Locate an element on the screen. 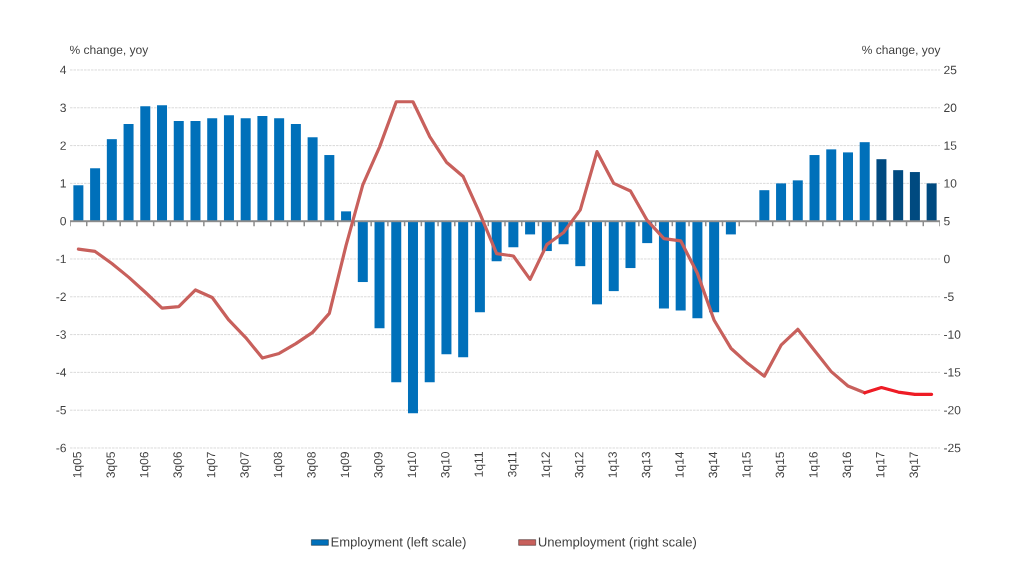 The image size is (1013, 569). x-tick-label: 3q11 is located at coordinates (513, 464).